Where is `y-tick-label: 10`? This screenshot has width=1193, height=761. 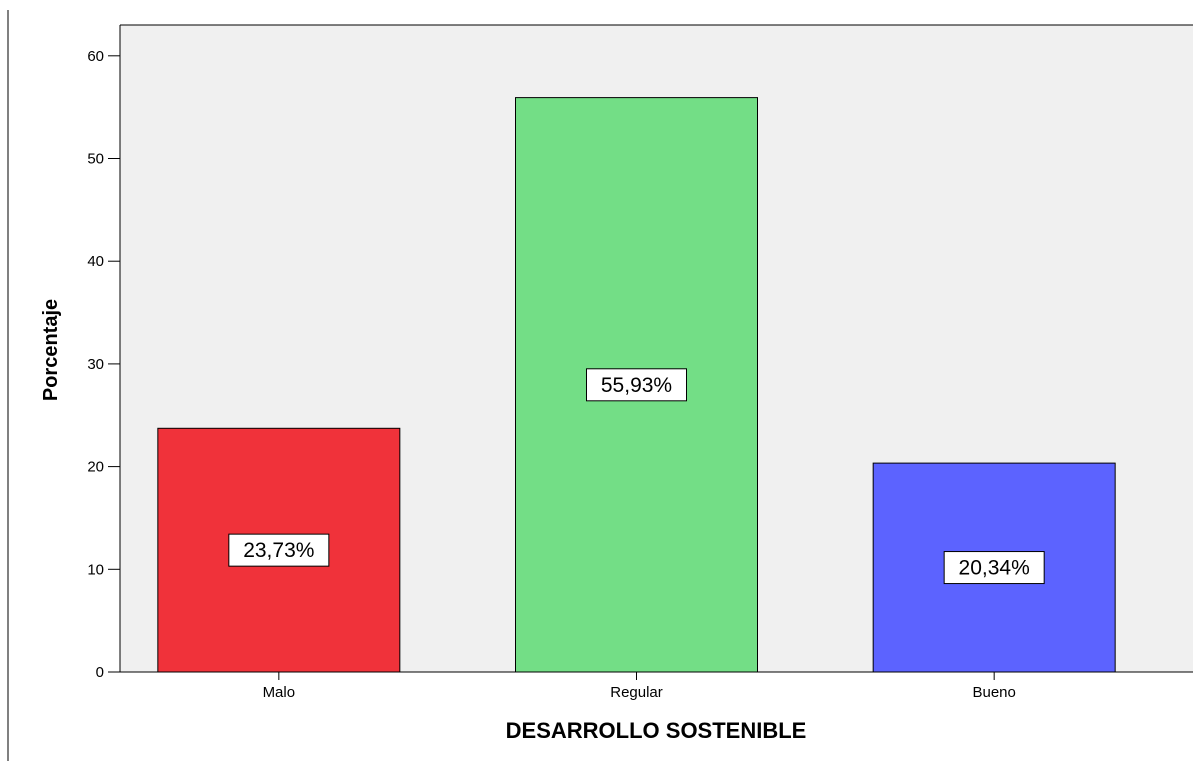 y-tick-label: 10 is located at coordinates (95, 569).